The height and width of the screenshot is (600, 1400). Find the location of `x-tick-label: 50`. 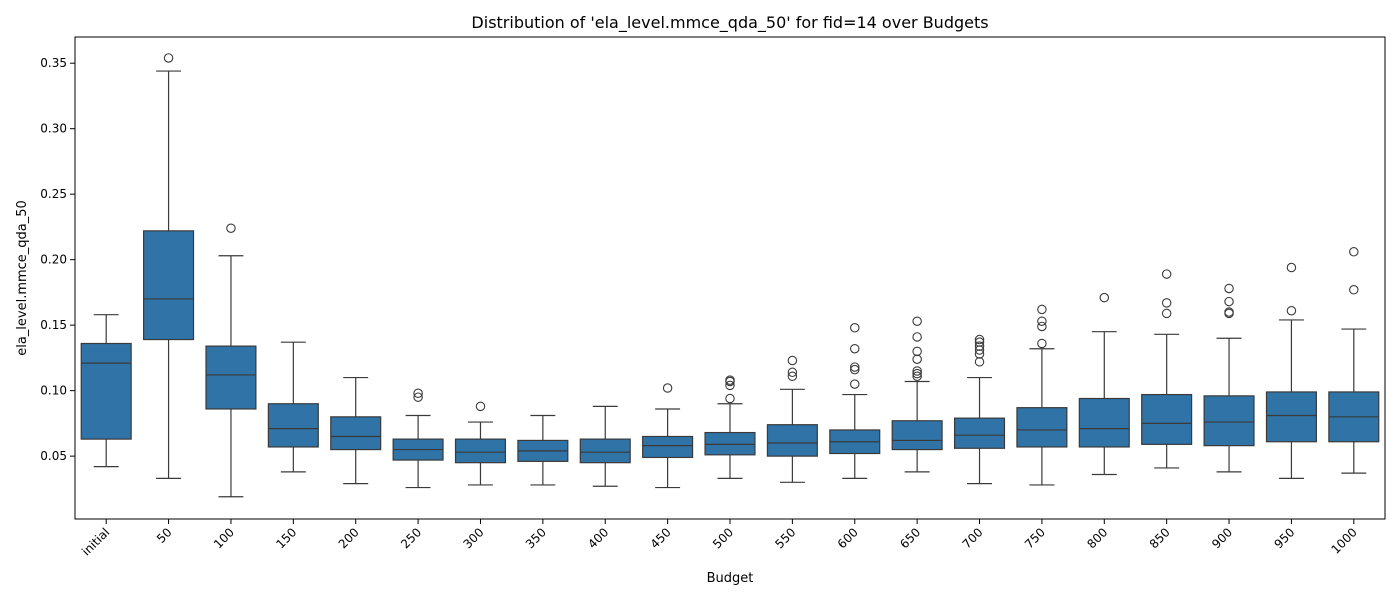

x-tick-label: 50 is located at coordinates (164, 535).